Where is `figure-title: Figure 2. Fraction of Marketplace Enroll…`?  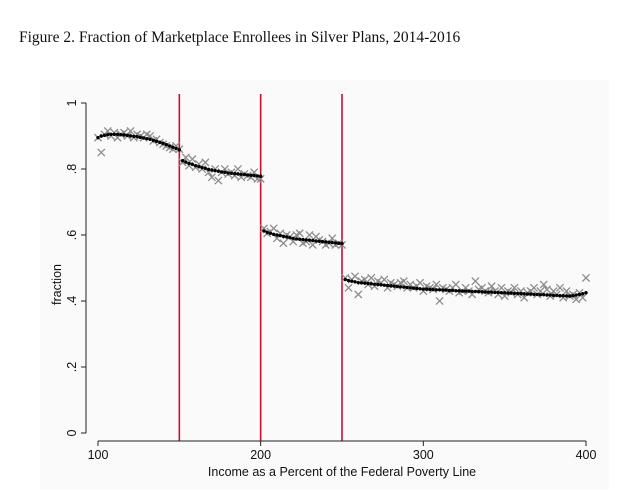 figure-title: Figure 2. Fraction of Marketplace Enroll… is located at coordinates (240, 37).